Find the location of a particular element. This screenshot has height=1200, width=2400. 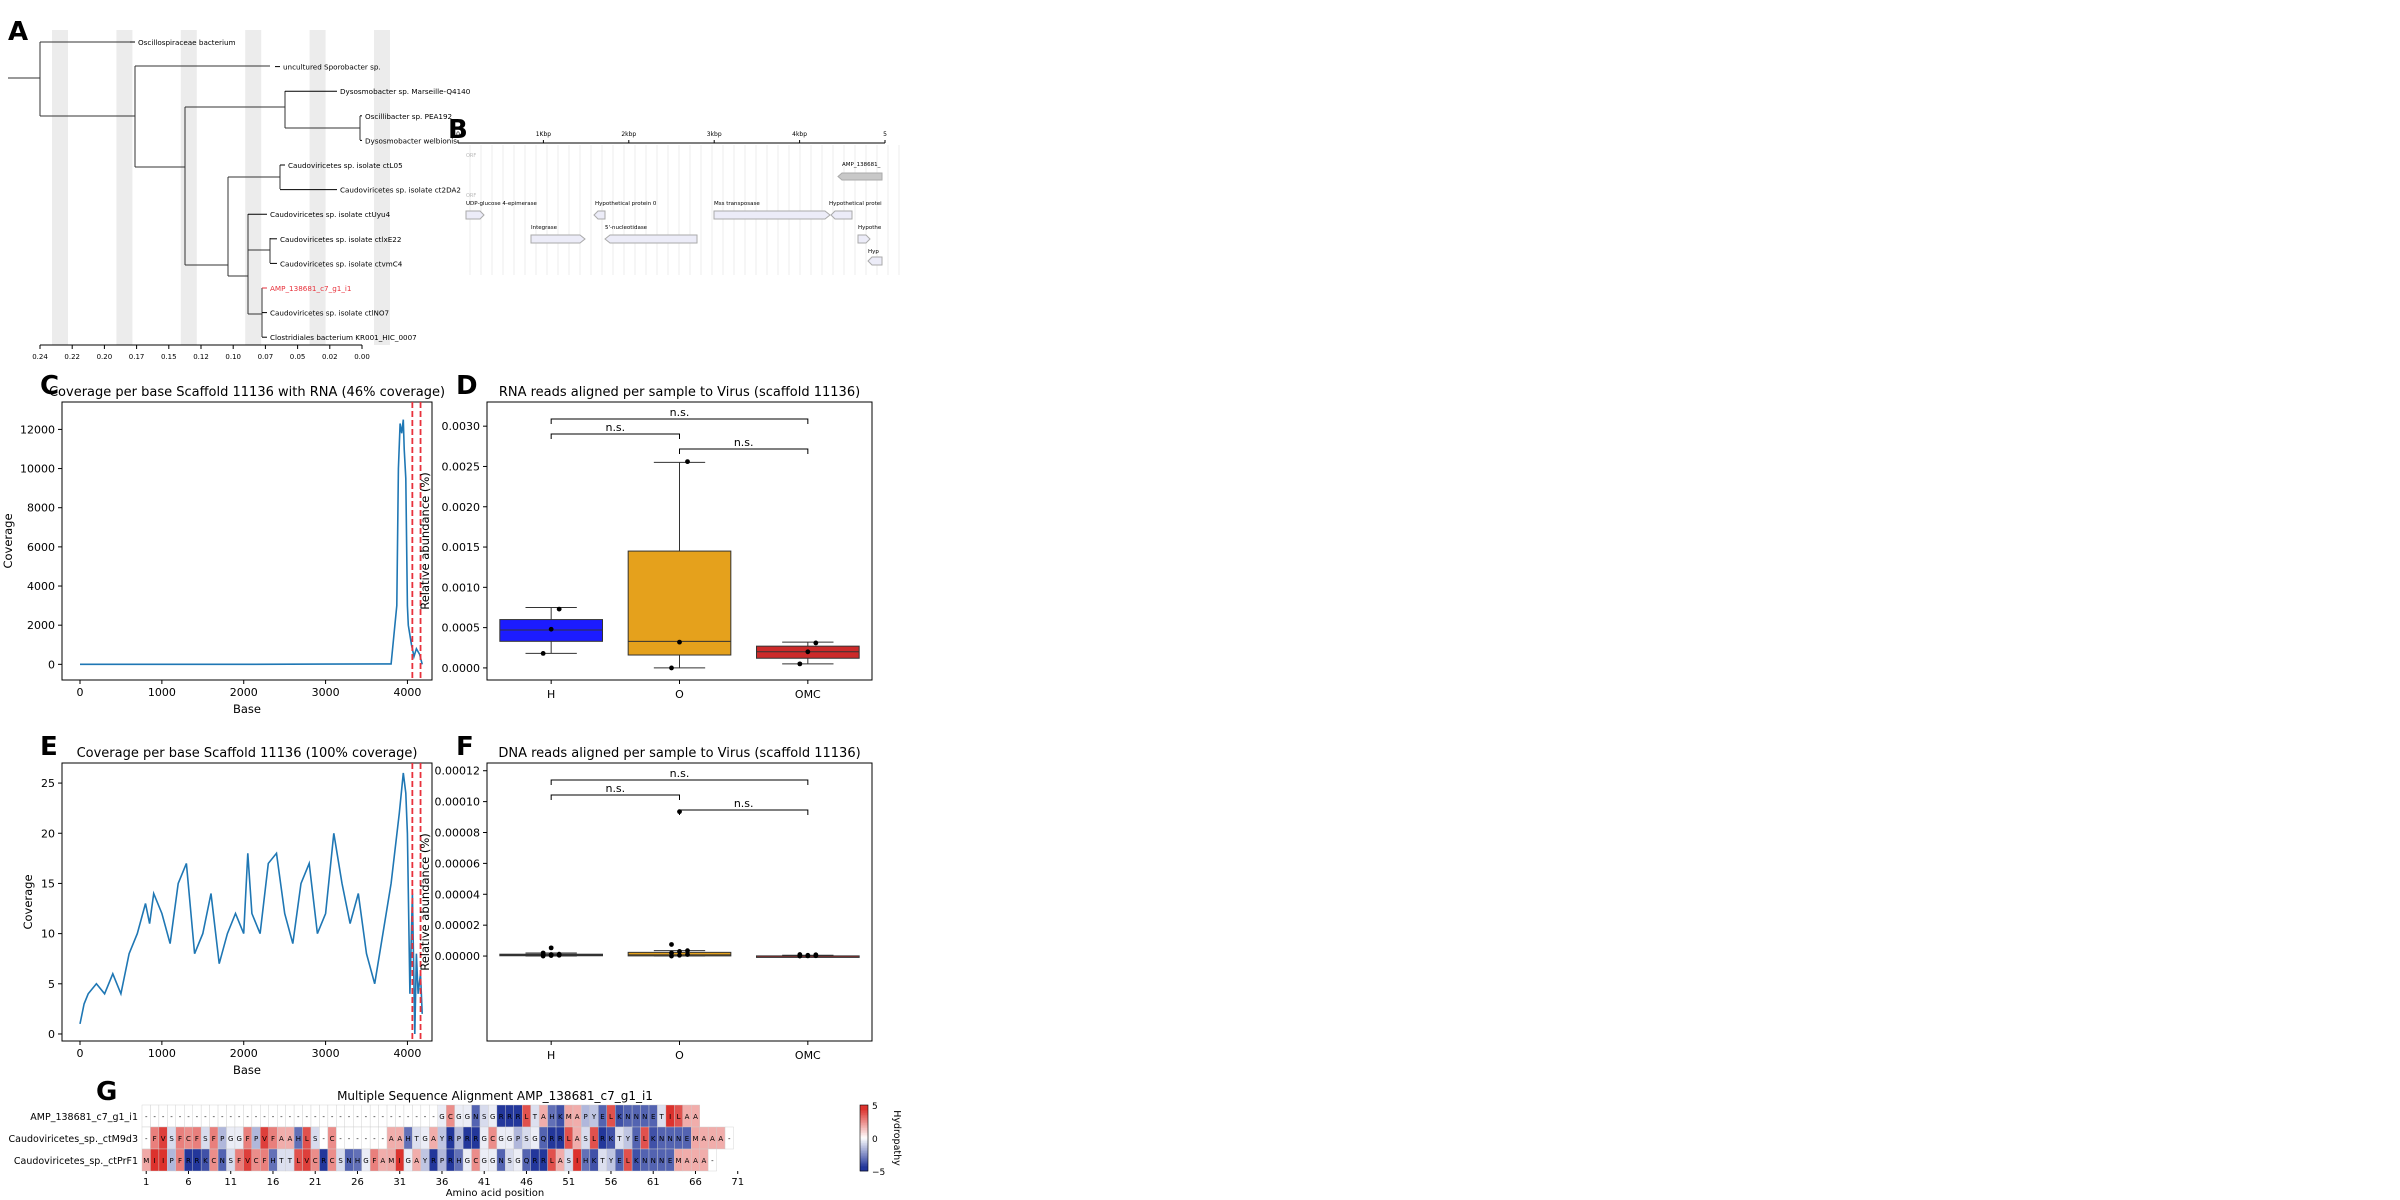

tree-leaf-label: Caudoviricetes sp. isolate ctlNO7 is located at coordinates (329, 313).